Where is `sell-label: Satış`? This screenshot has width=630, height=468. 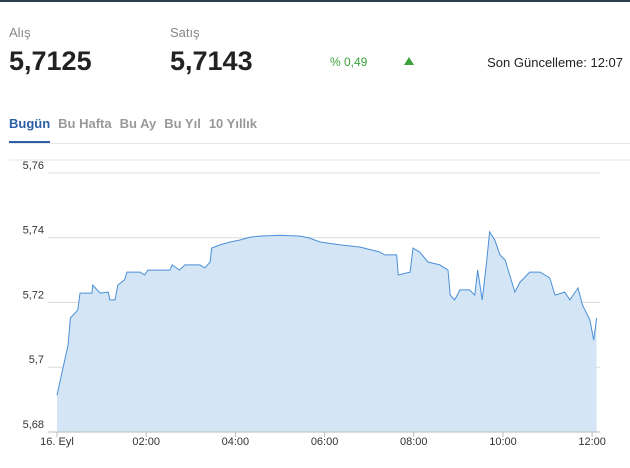
sell-label: Satış is located at coordinates (185, 32).